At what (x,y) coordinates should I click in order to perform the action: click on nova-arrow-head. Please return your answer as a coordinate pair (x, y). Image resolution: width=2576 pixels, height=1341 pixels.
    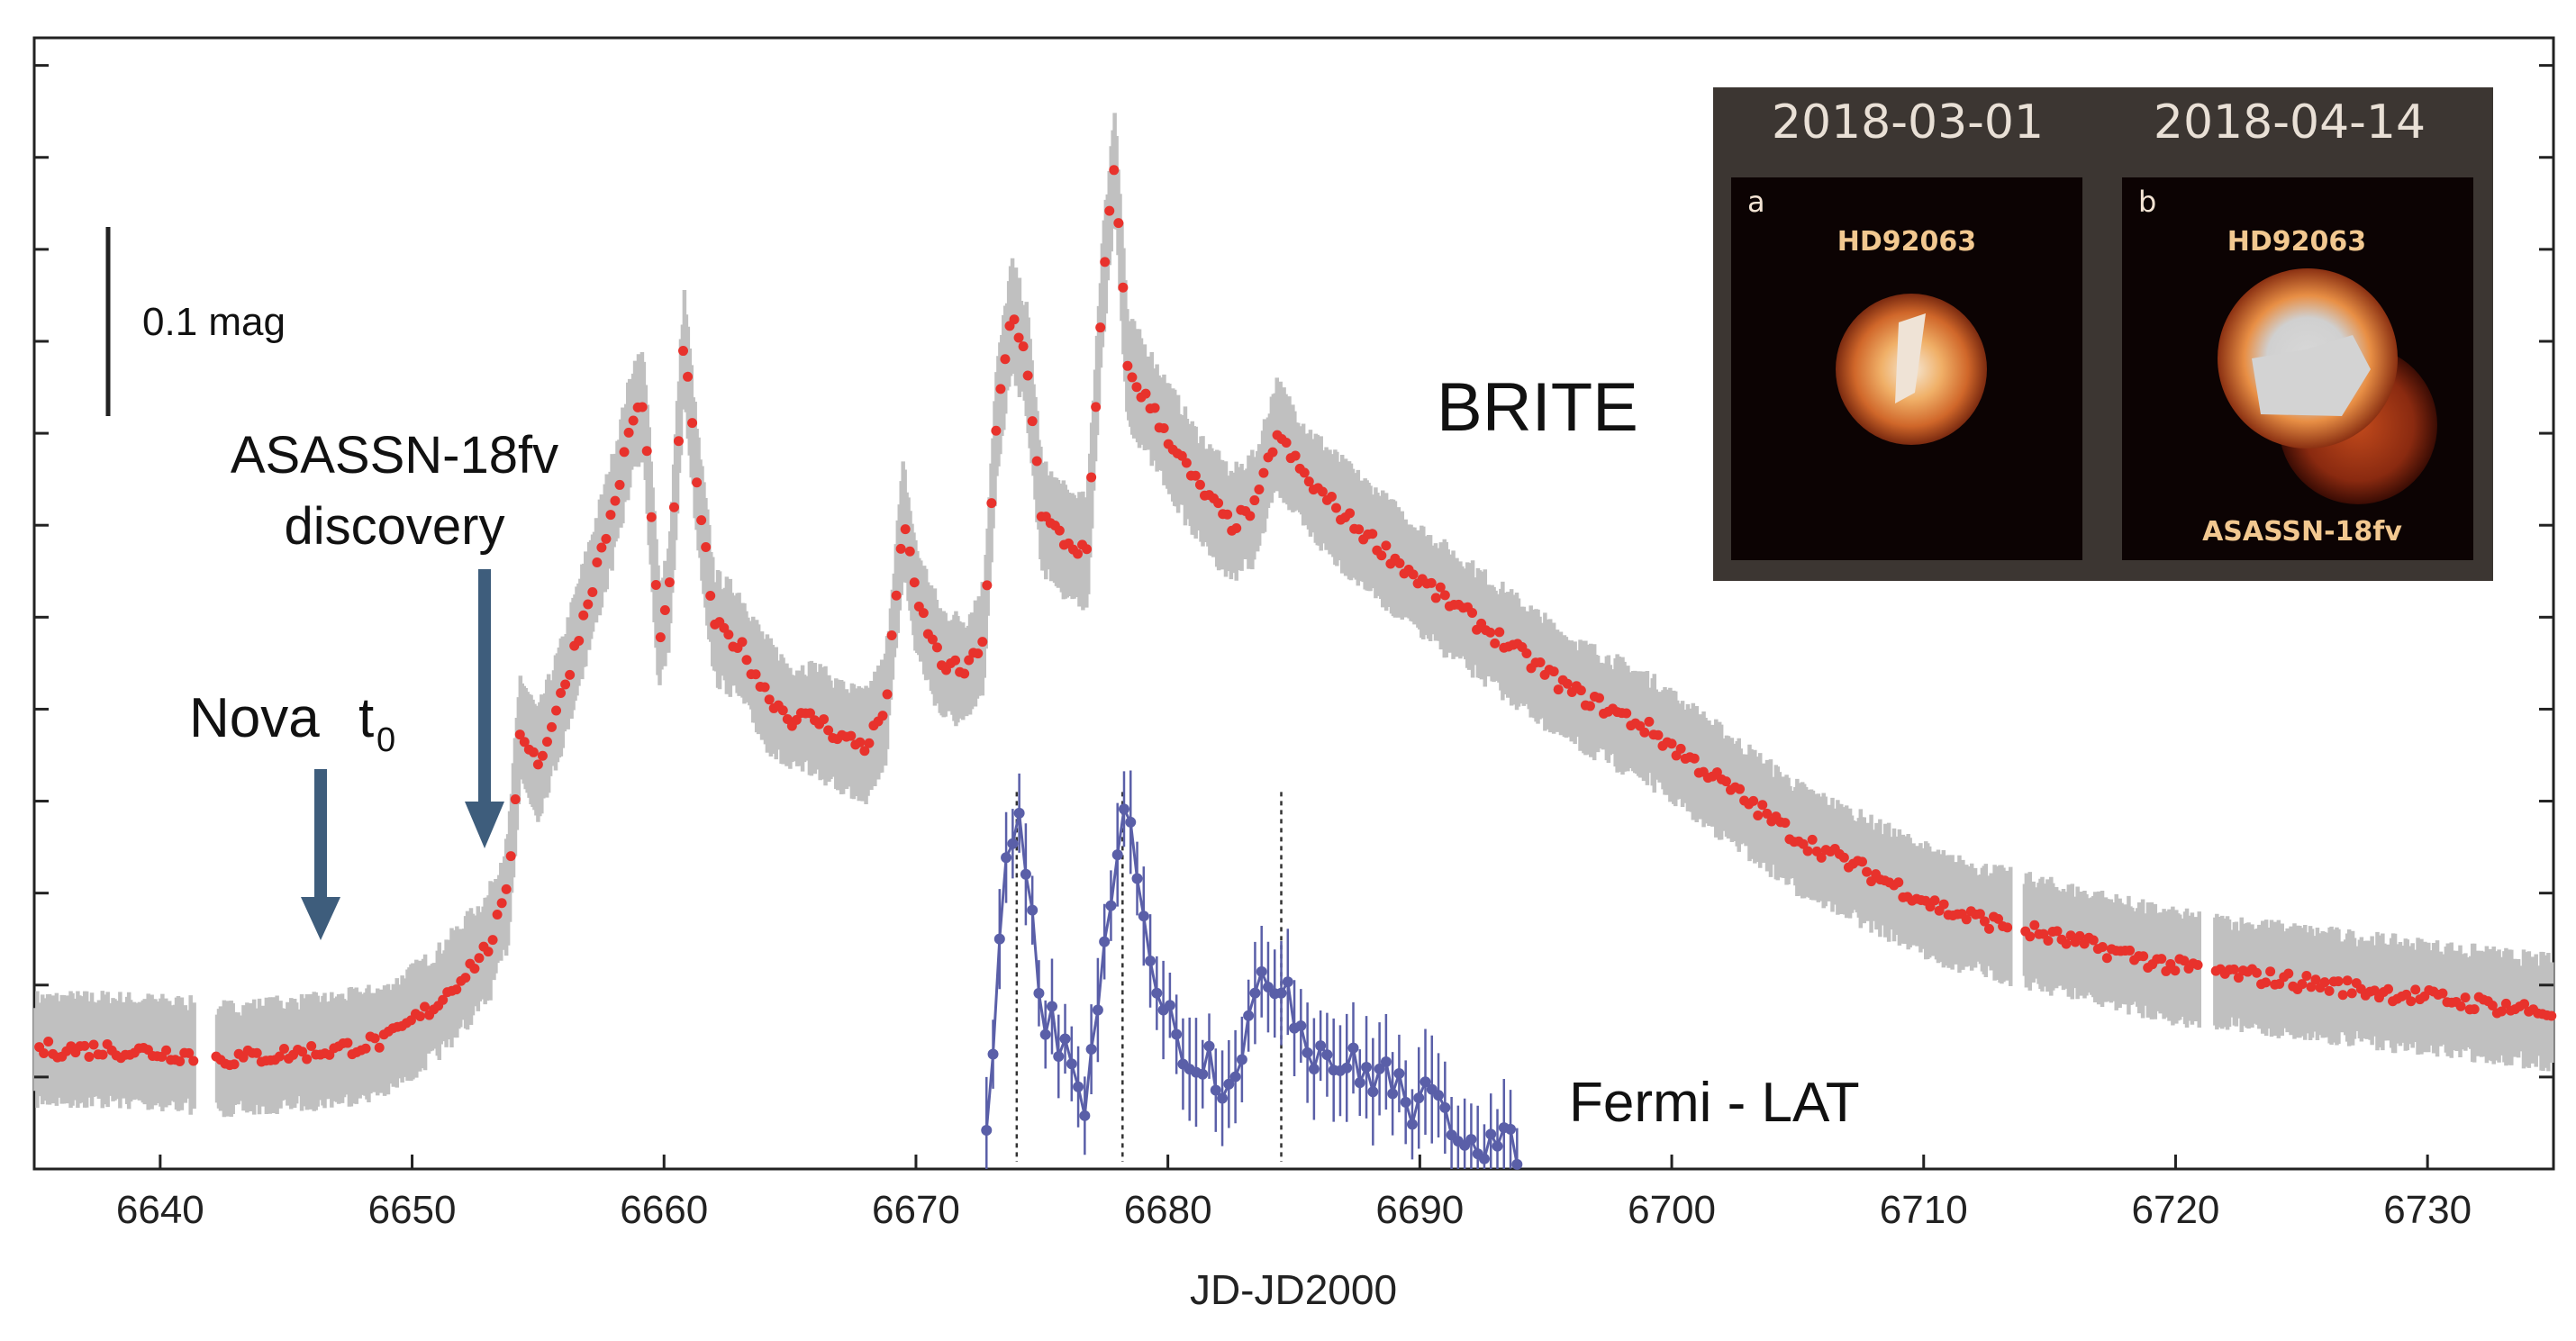
    Looking at the image, I should click on (320, 918).